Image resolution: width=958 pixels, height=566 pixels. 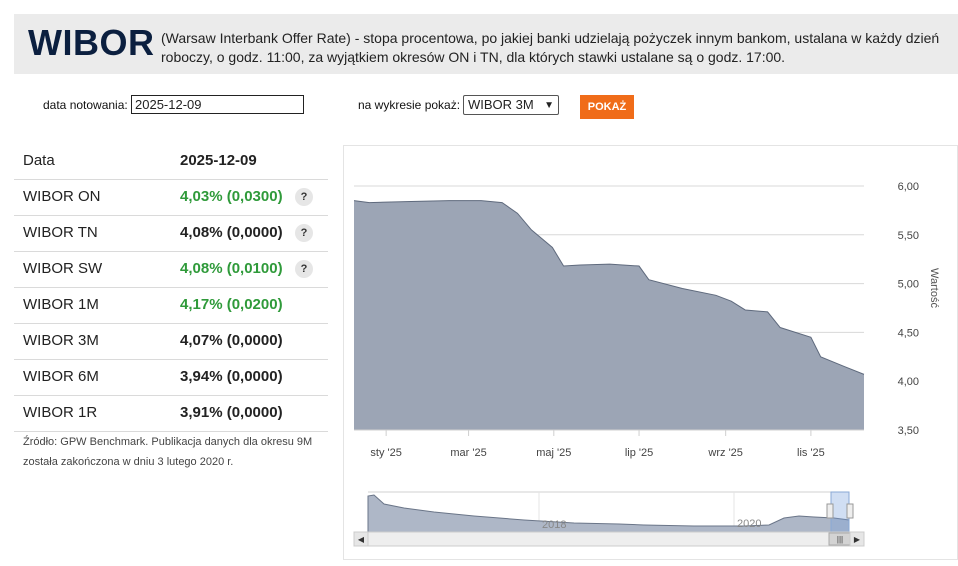 What do you see at coordinates (171, 162) in the screenshot?
I see `table-header-row: Data 2025-12-09` at bounding box center [171, 162].